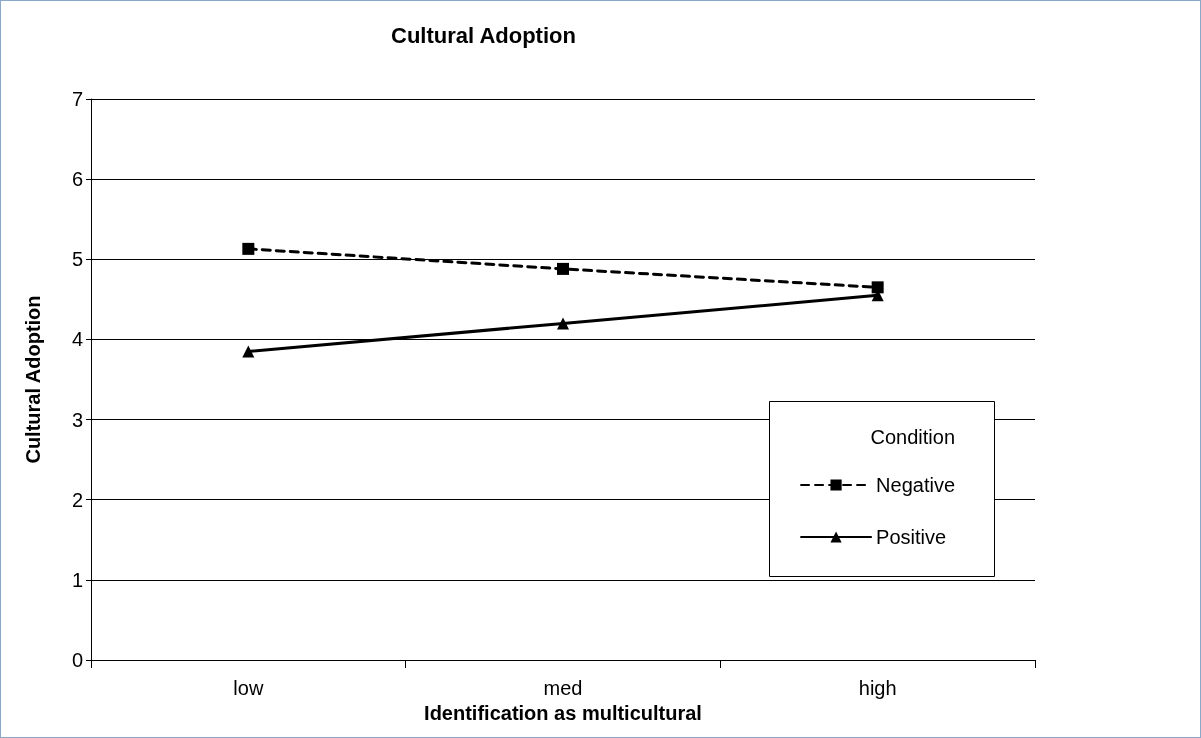  I want to click on y-tick-label: 6, so click(77, 179).